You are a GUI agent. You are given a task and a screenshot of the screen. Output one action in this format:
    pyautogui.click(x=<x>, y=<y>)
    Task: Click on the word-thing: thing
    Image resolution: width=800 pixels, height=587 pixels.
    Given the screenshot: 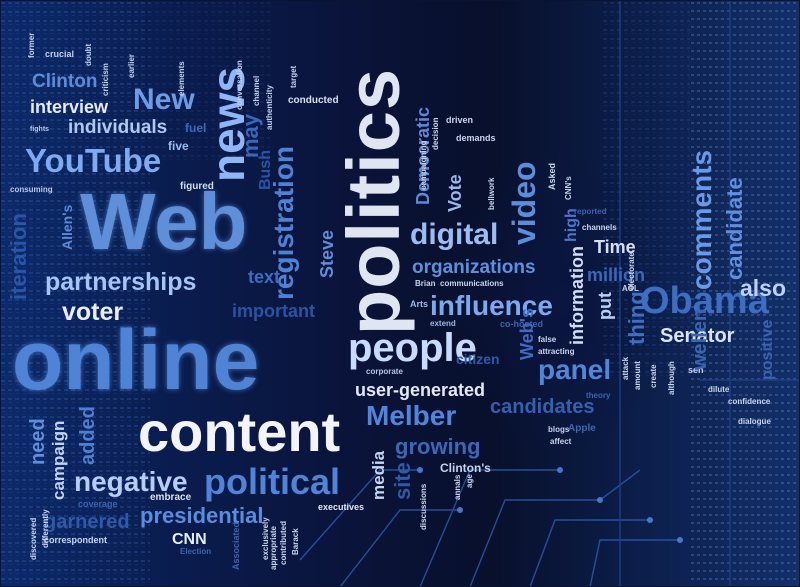 What is the action you would take?
    pyautogui.click(x=636, y=318)
    